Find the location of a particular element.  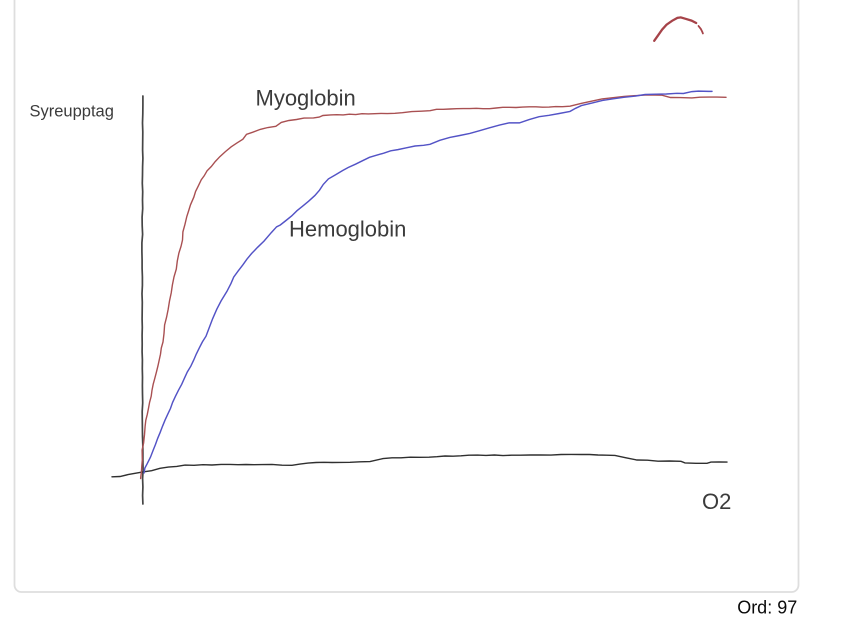

svg-text: O2 is located at coordinates (716, 501).